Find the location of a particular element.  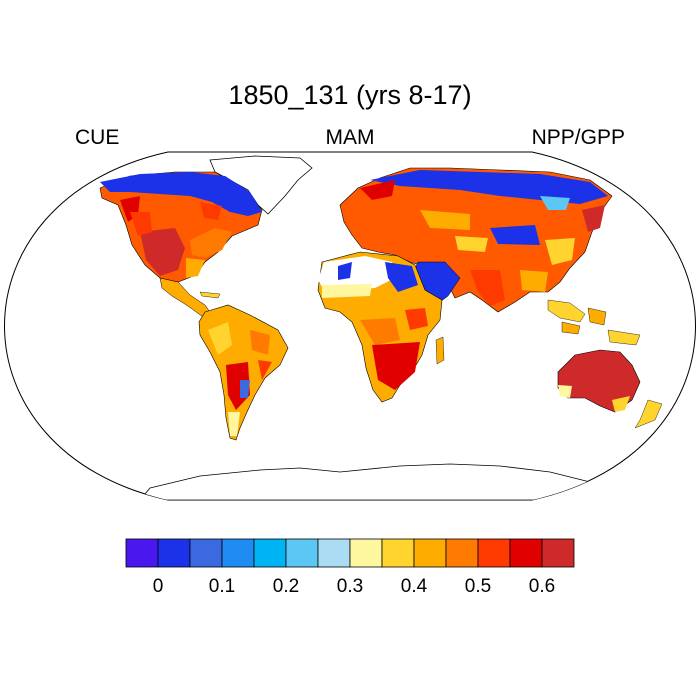

colorbar-ticks: 0 0.1 0.2 0.3 0.4 0.5 0.6 is located at coordinates (354, 586).